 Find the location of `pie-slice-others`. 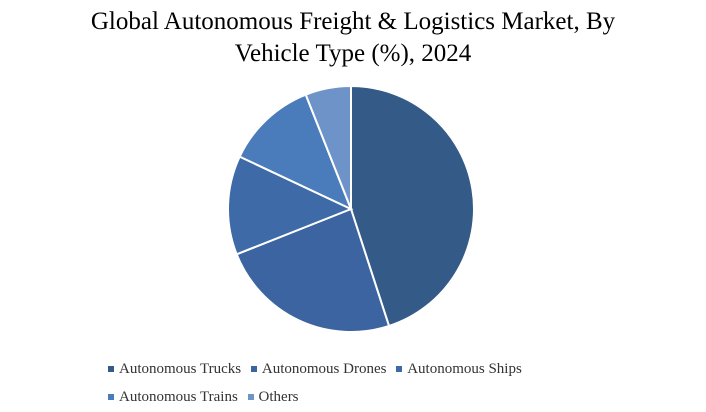

pie-slice-others is located at coordinates (328, 147).